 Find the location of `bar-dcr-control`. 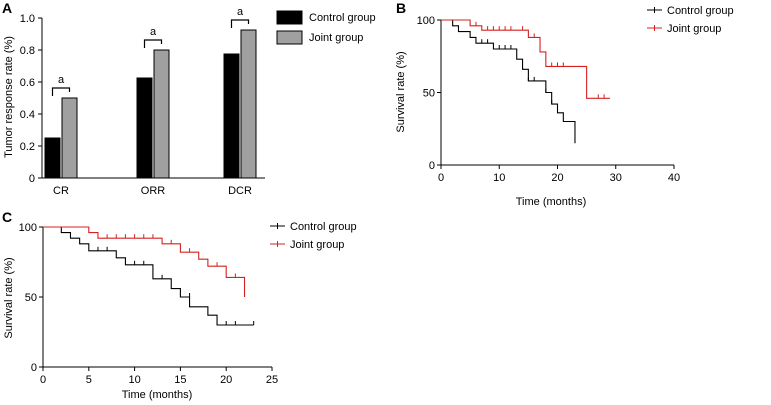

bar-dcr-control is located at coordinates (231, 116).